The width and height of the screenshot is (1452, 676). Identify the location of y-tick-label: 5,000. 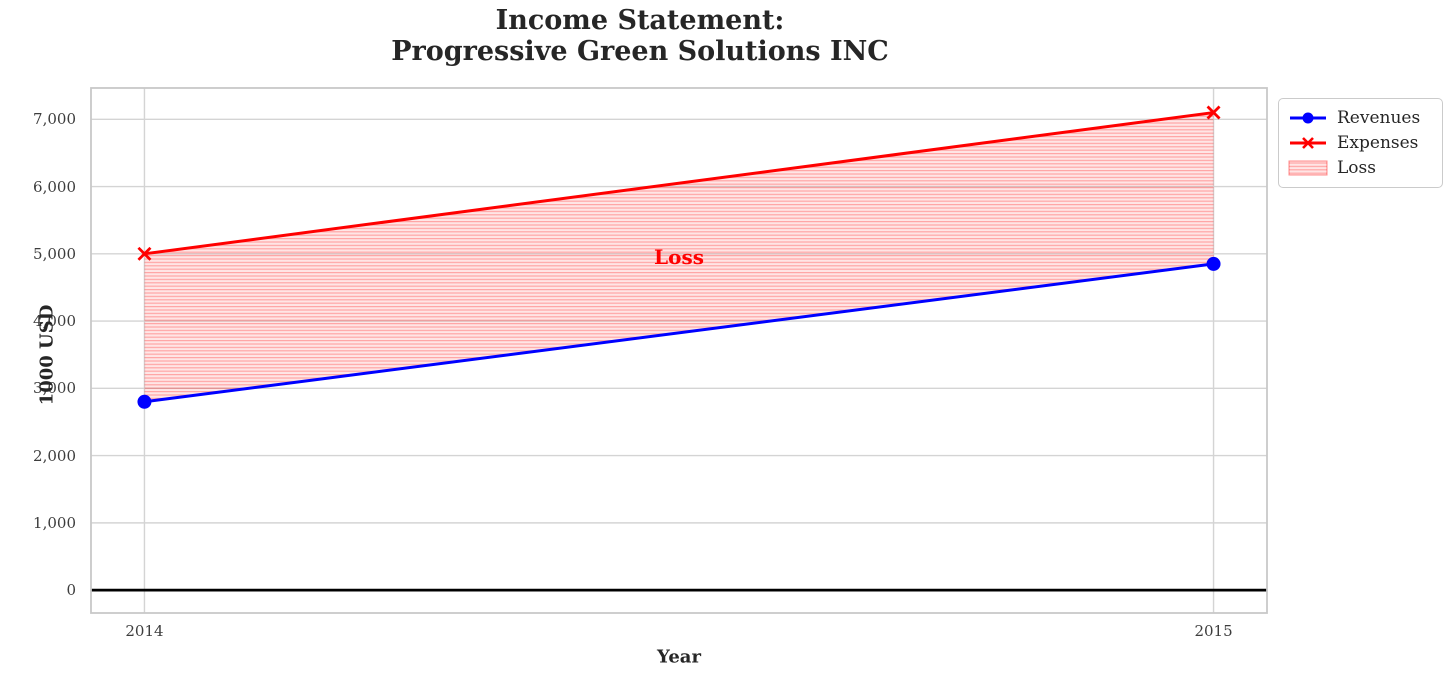
(54, 253).